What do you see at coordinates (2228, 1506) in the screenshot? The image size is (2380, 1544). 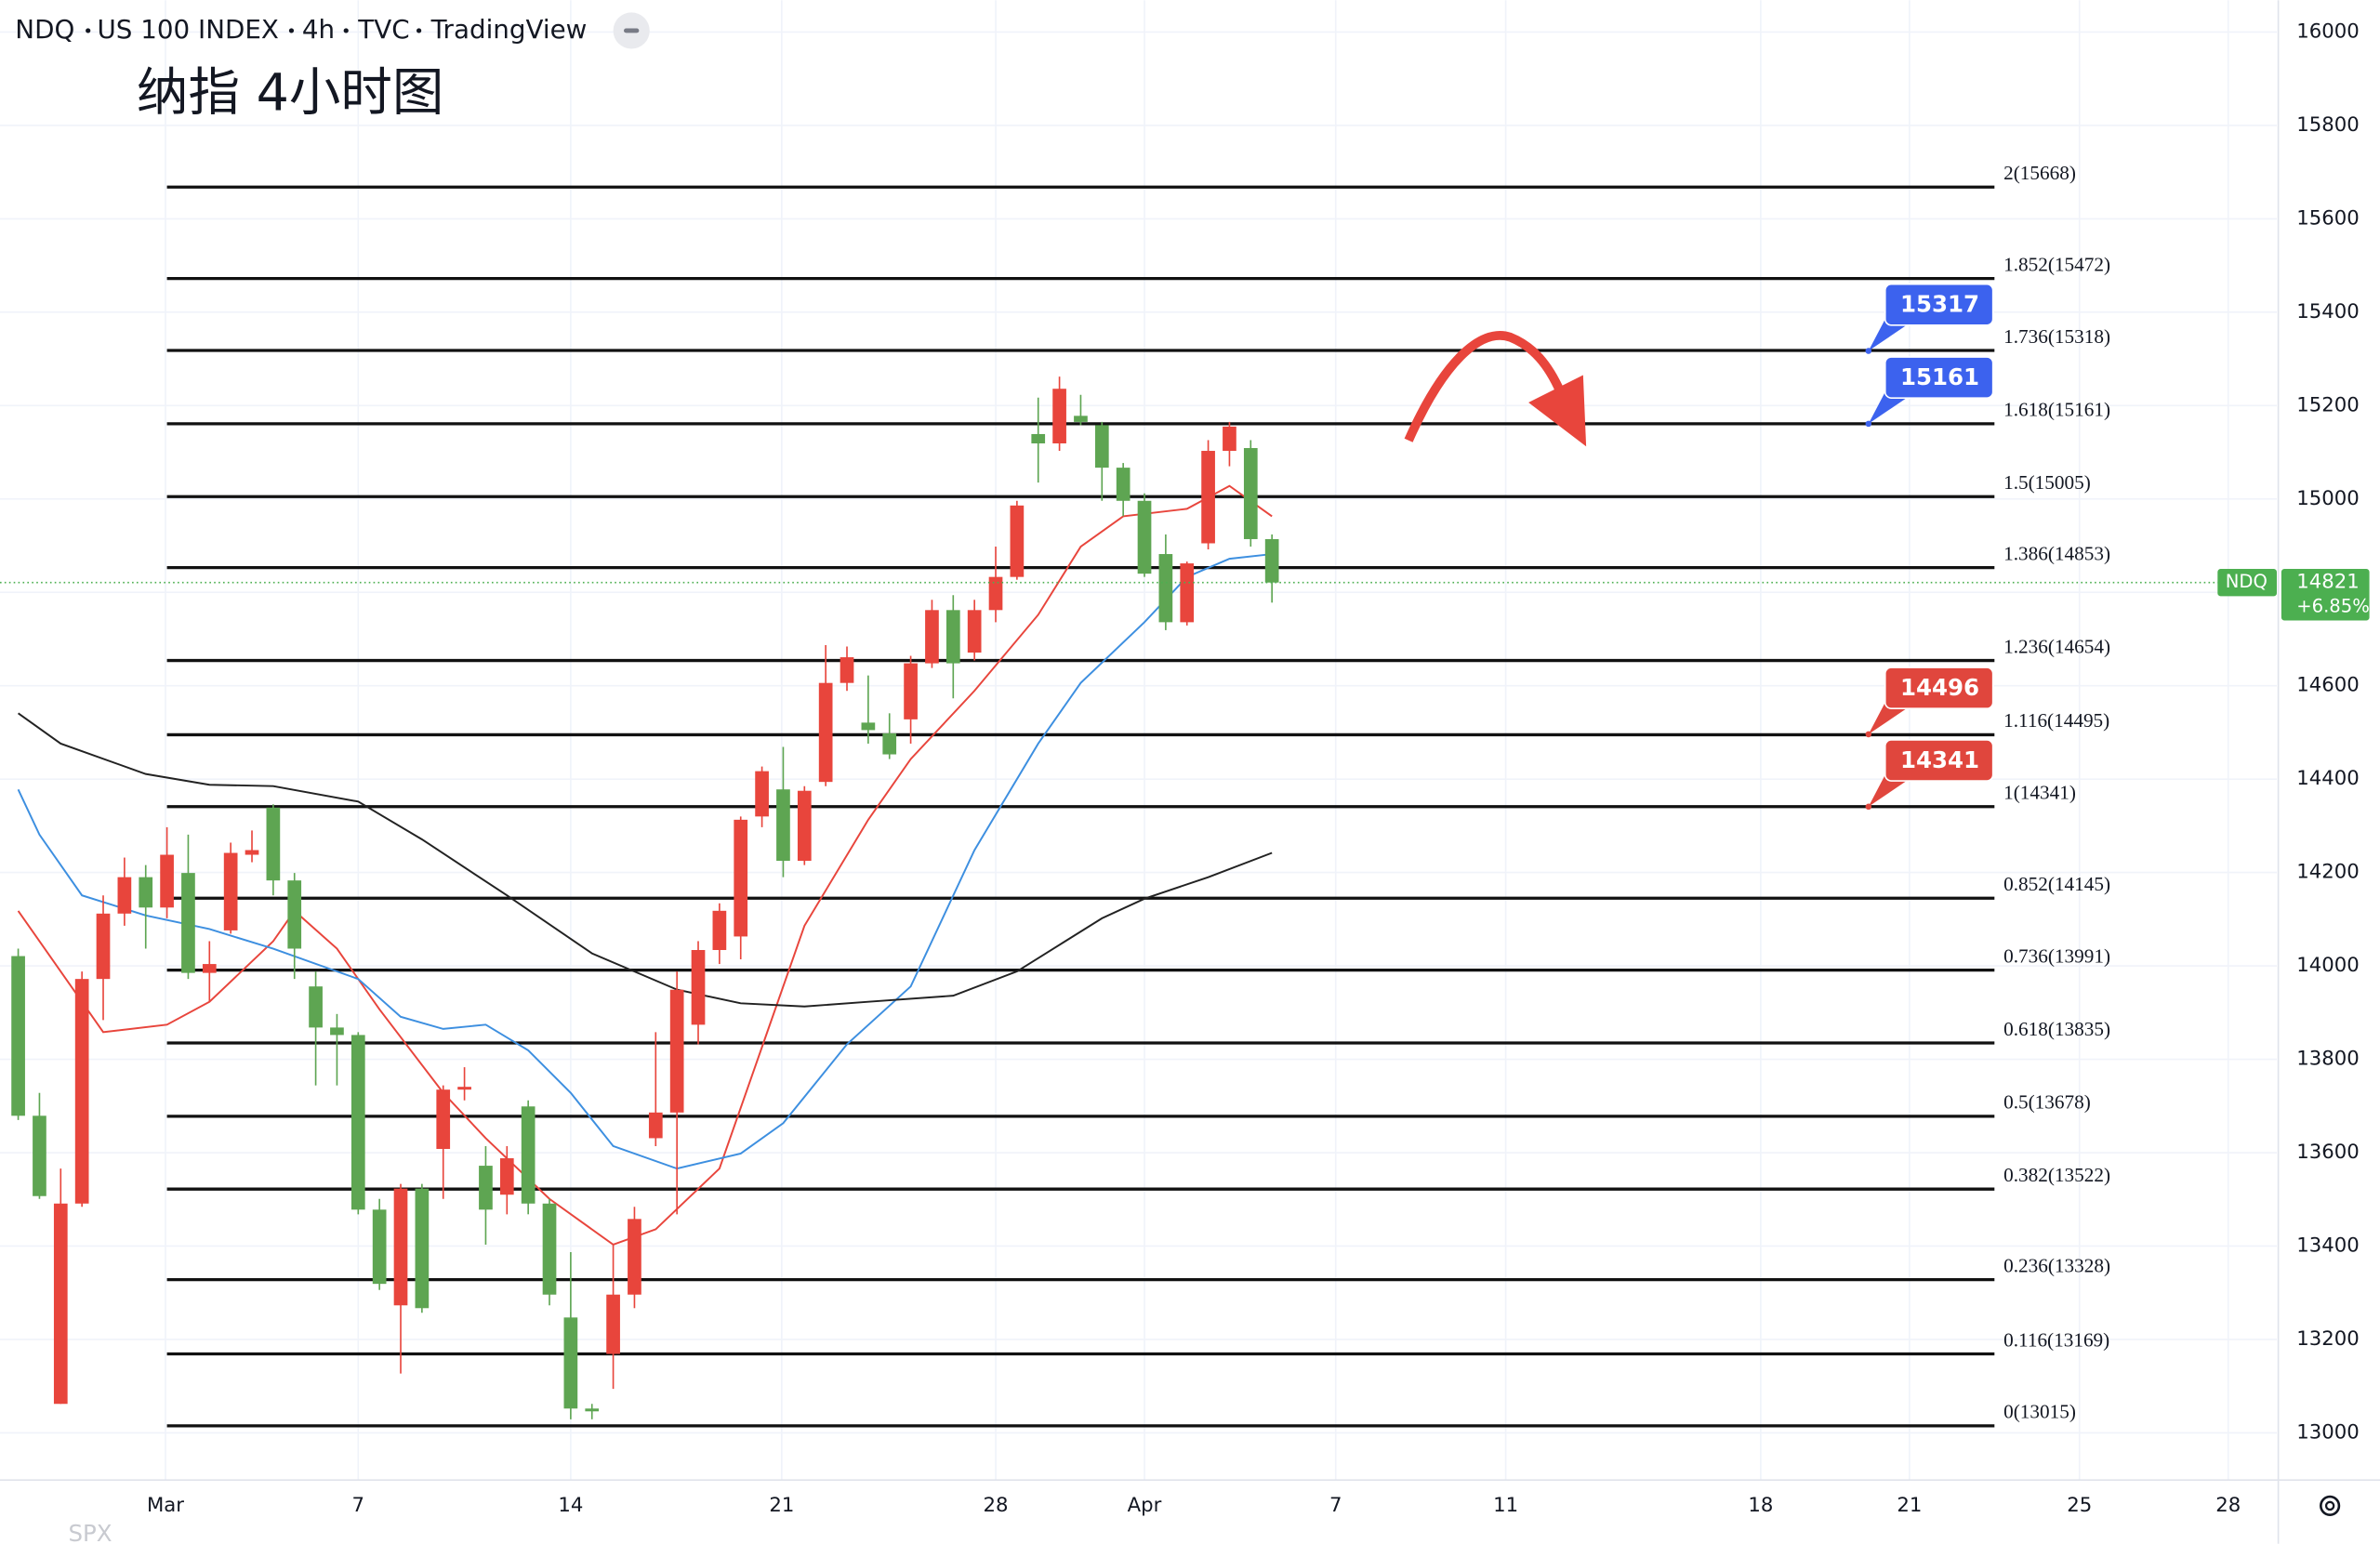 I see `x-tick-label: 28` at bounding box center [2228, 1506].